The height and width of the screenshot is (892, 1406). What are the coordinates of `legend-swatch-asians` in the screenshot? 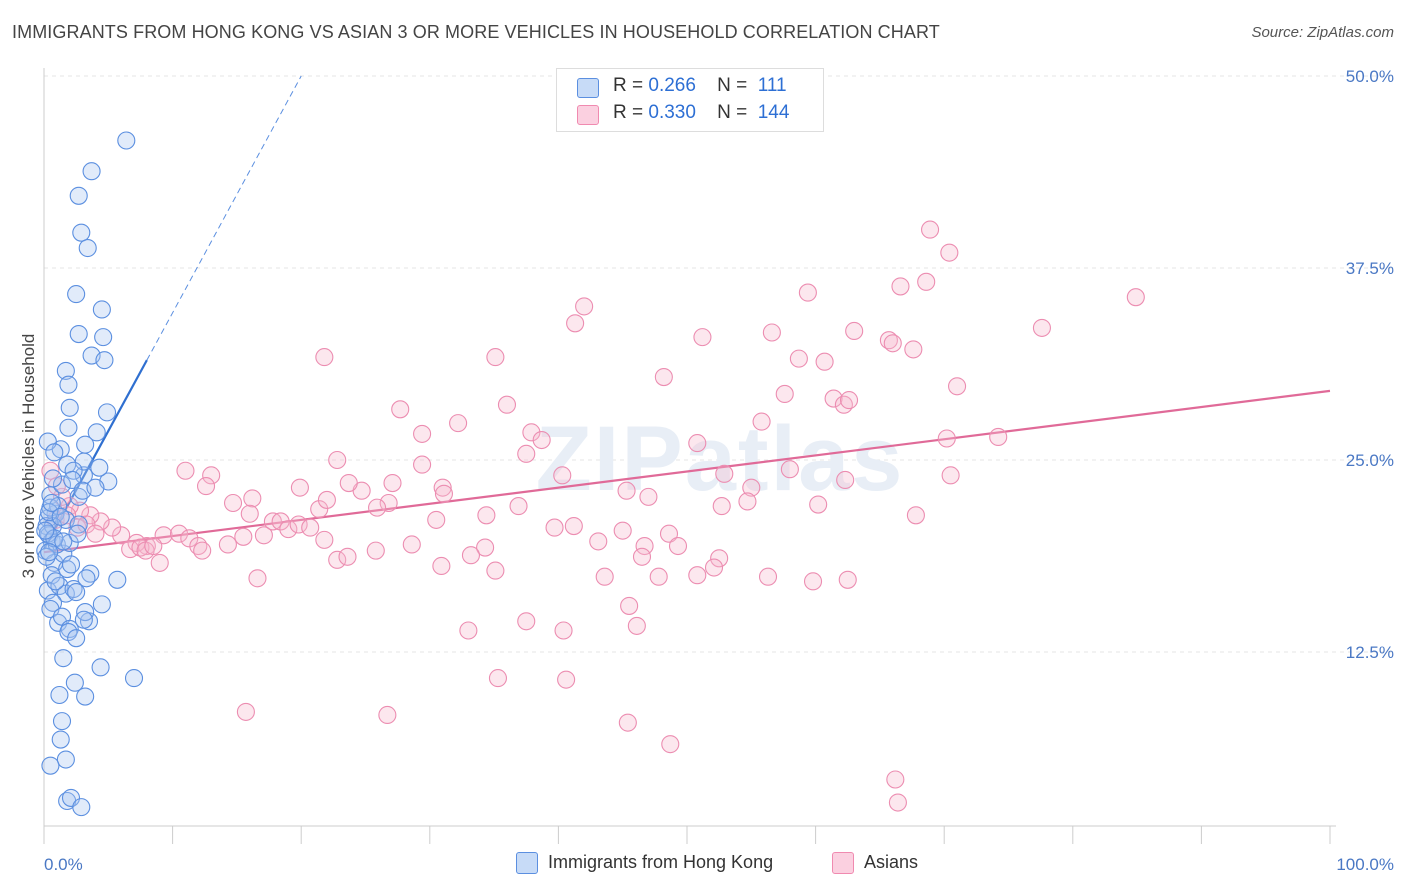 It's located at (588, 115).